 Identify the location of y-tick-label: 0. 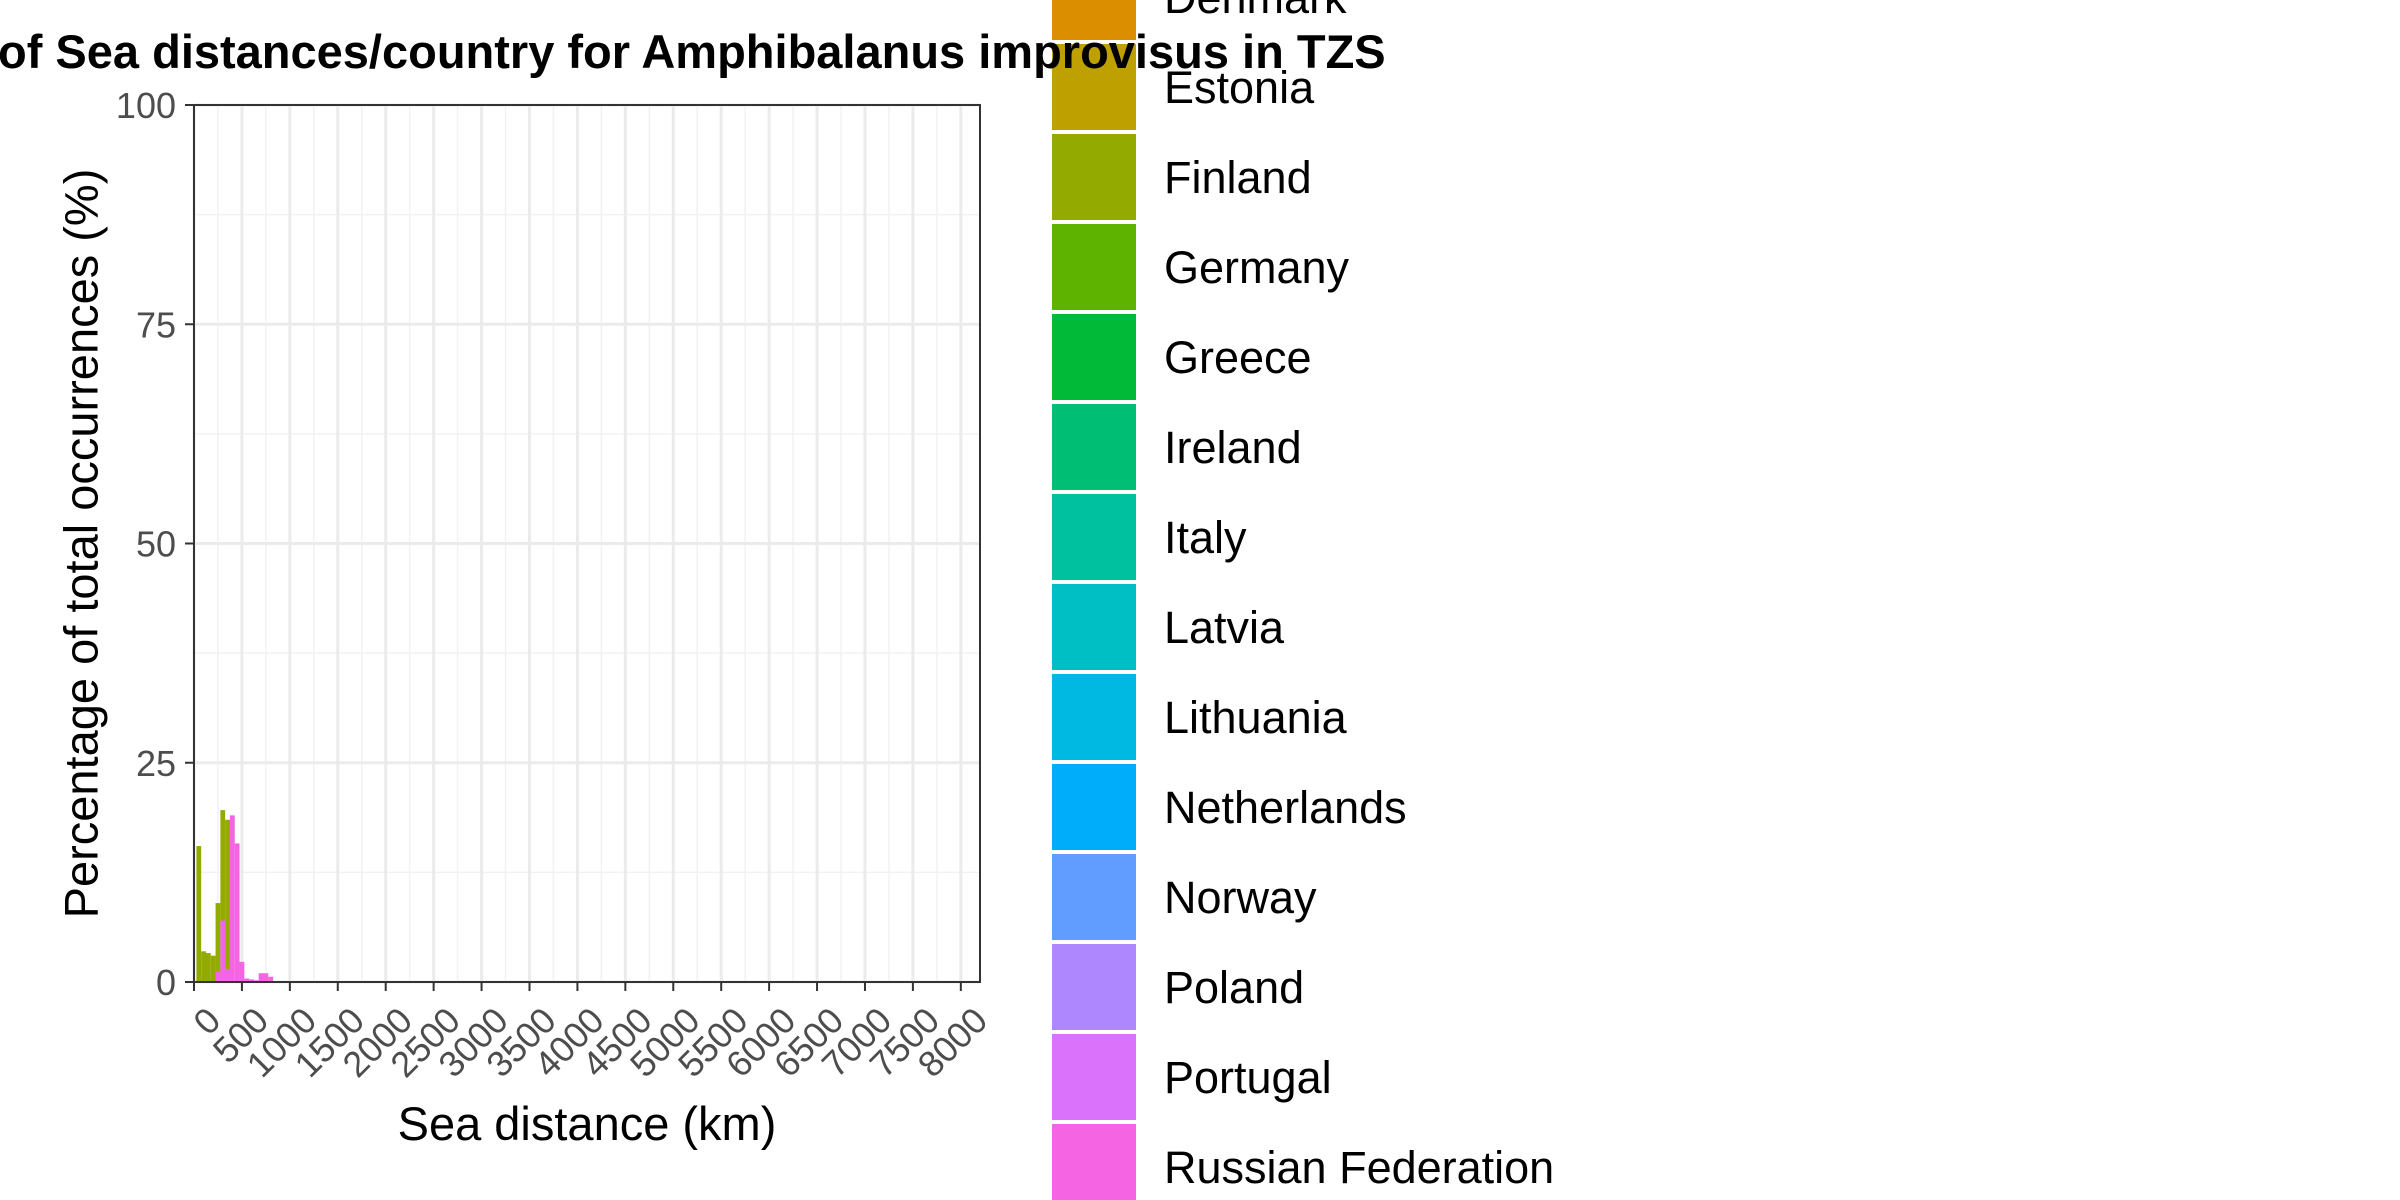
(166, 982).